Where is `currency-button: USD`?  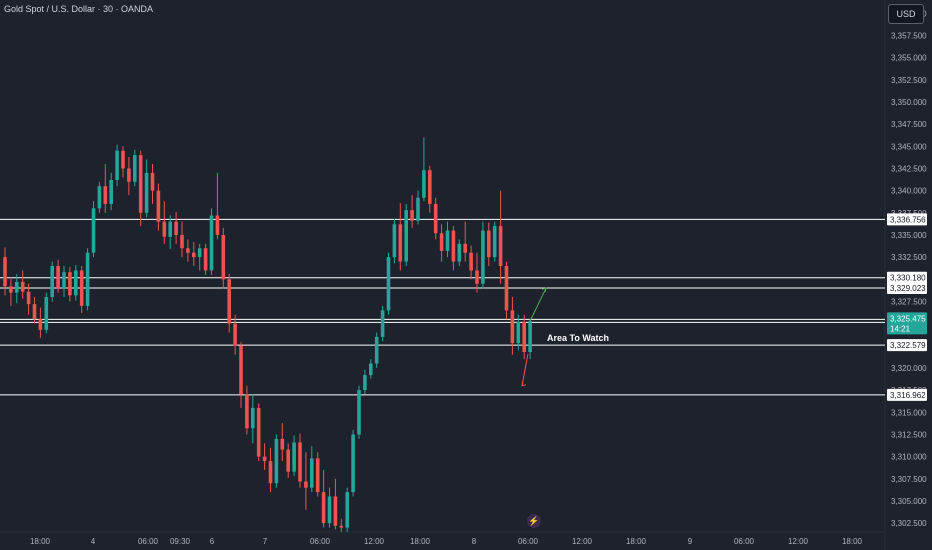
currency-button: USD is located at coordinates (906, 14).